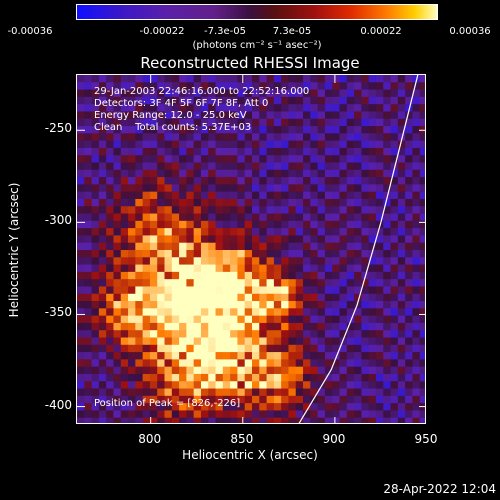  I want to click on colorbar-tick-label: 0.00022, so click(381, 31).